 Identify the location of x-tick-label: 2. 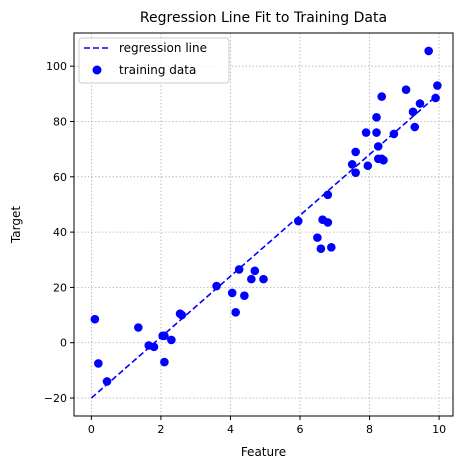
(160, 429).